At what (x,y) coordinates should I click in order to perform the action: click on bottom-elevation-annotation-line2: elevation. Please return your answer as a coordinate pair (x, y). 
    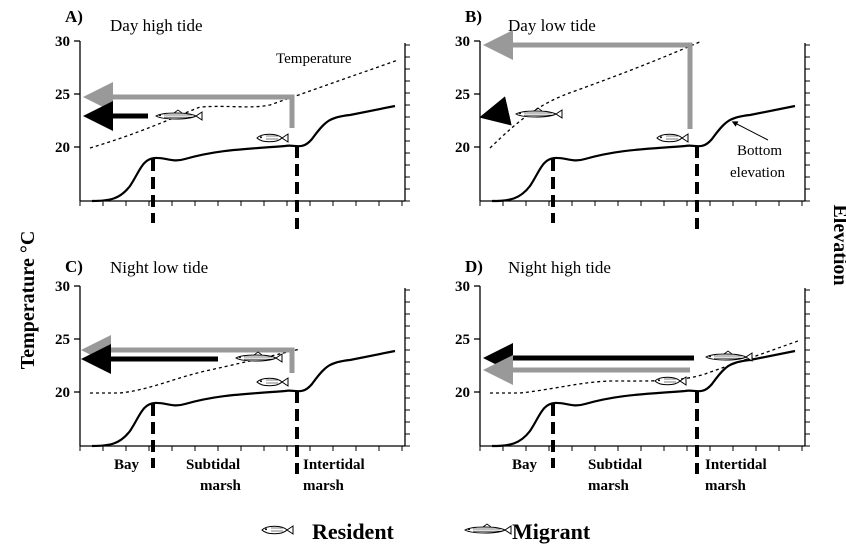
    Looking at the image, I should click on (757, 173).